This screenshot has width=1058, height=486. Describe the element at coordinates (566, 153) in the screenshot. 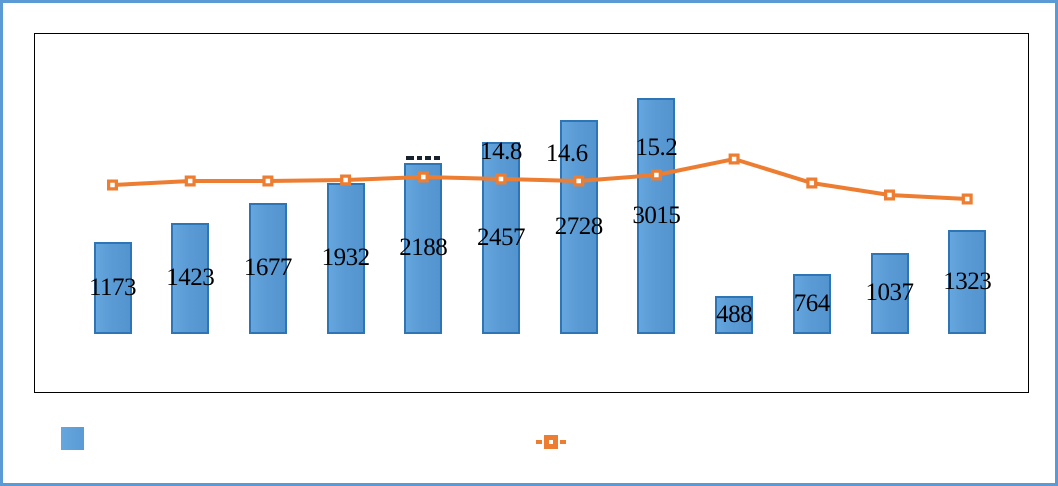

I see `line-data-label: 14.6` at that location.